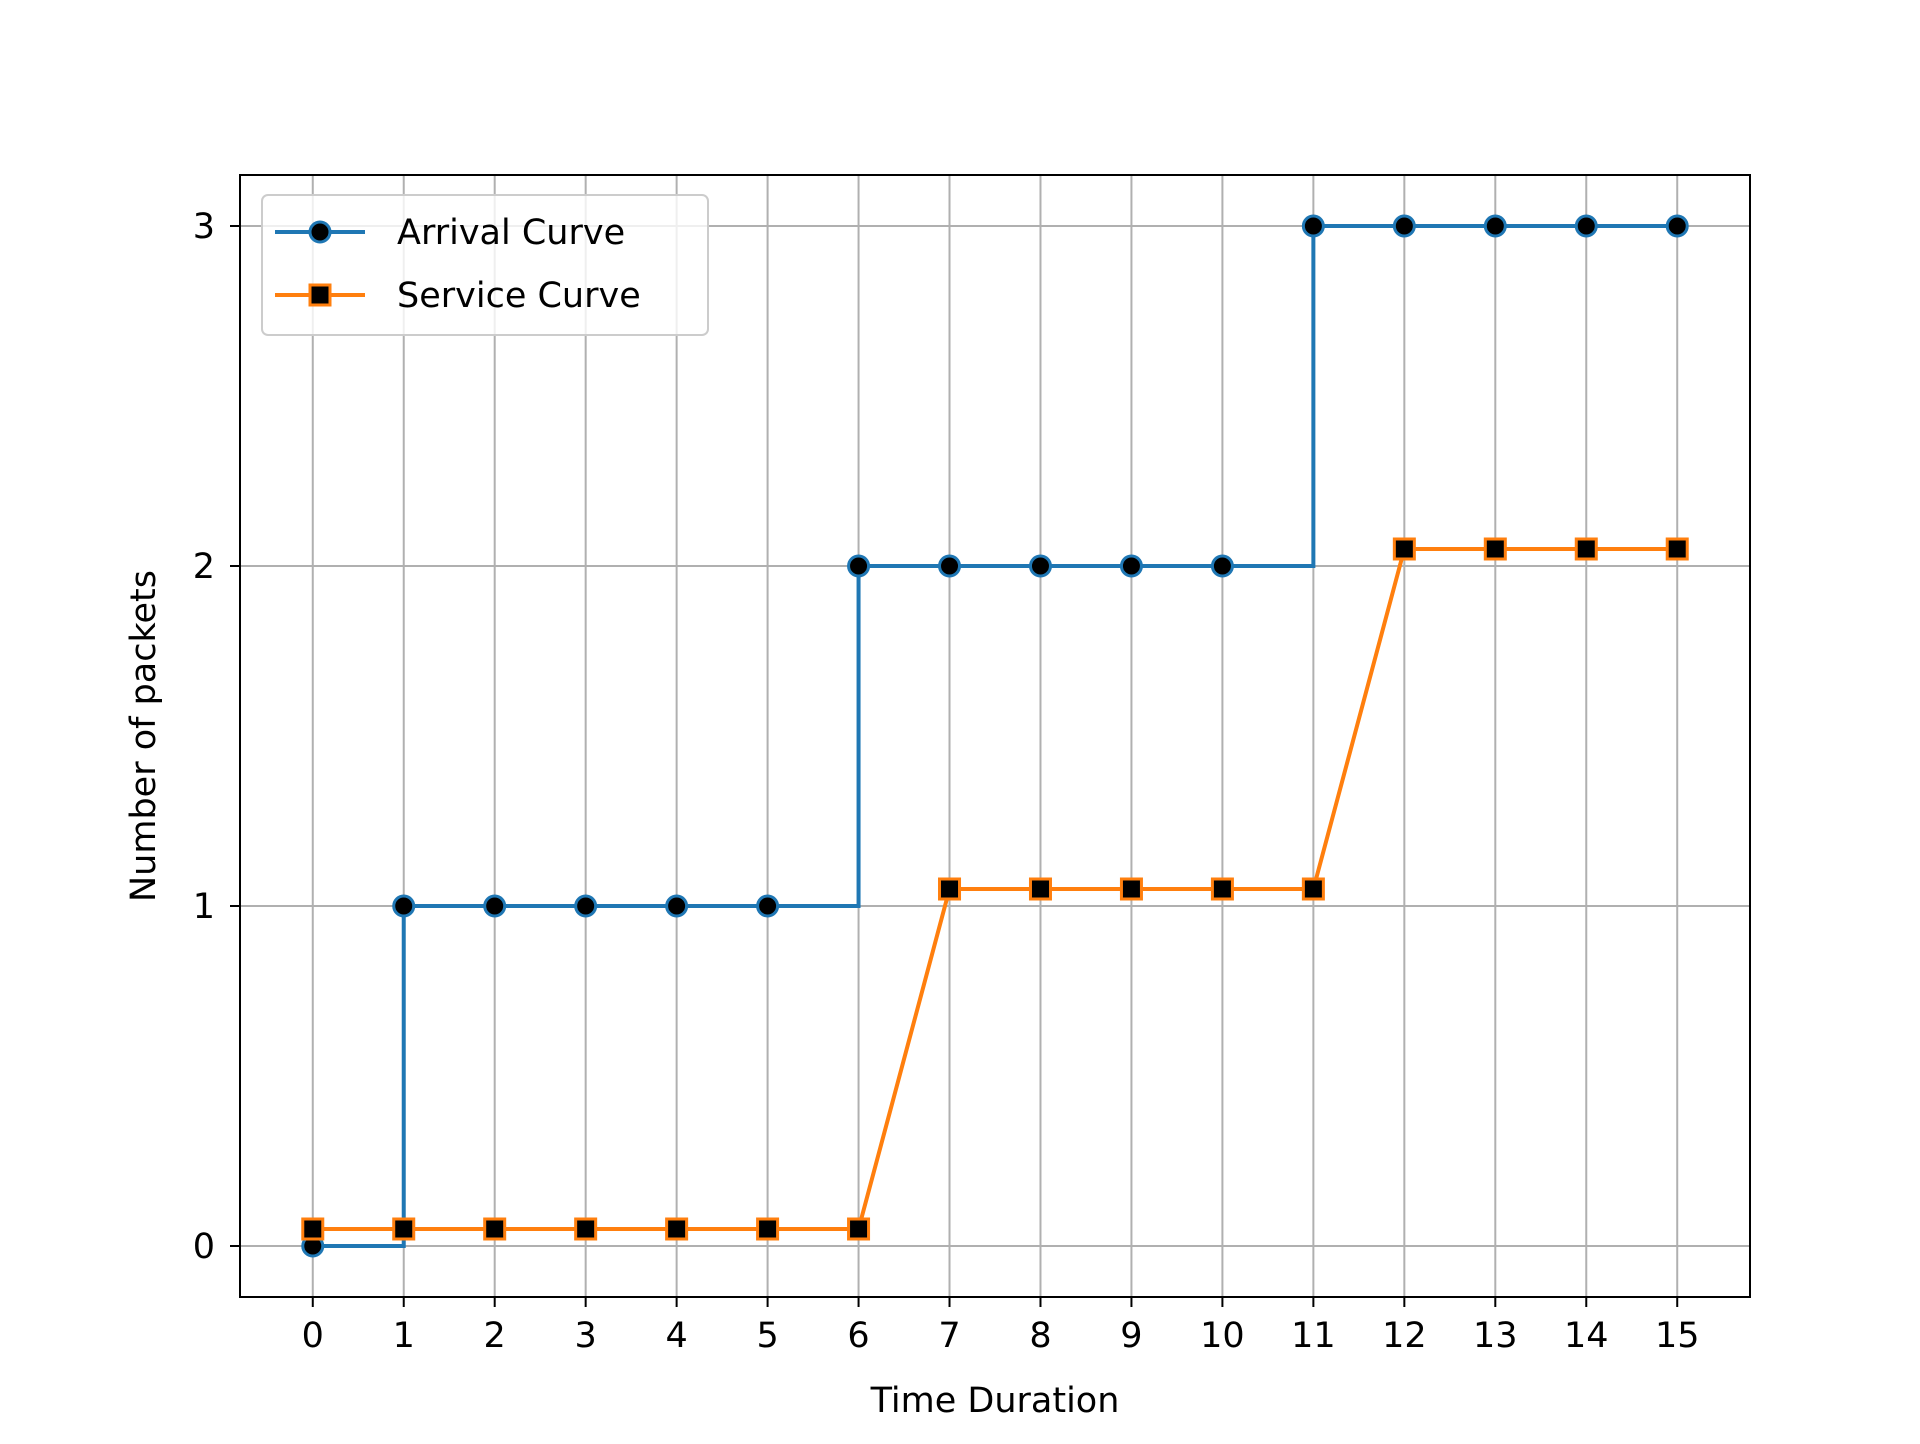 The image size is (1920, 1444). What do you see at coordinates (1495, 1336) in the screenshot?
I see `x-tick-label: 13` at bounding box center [1495, 1336].